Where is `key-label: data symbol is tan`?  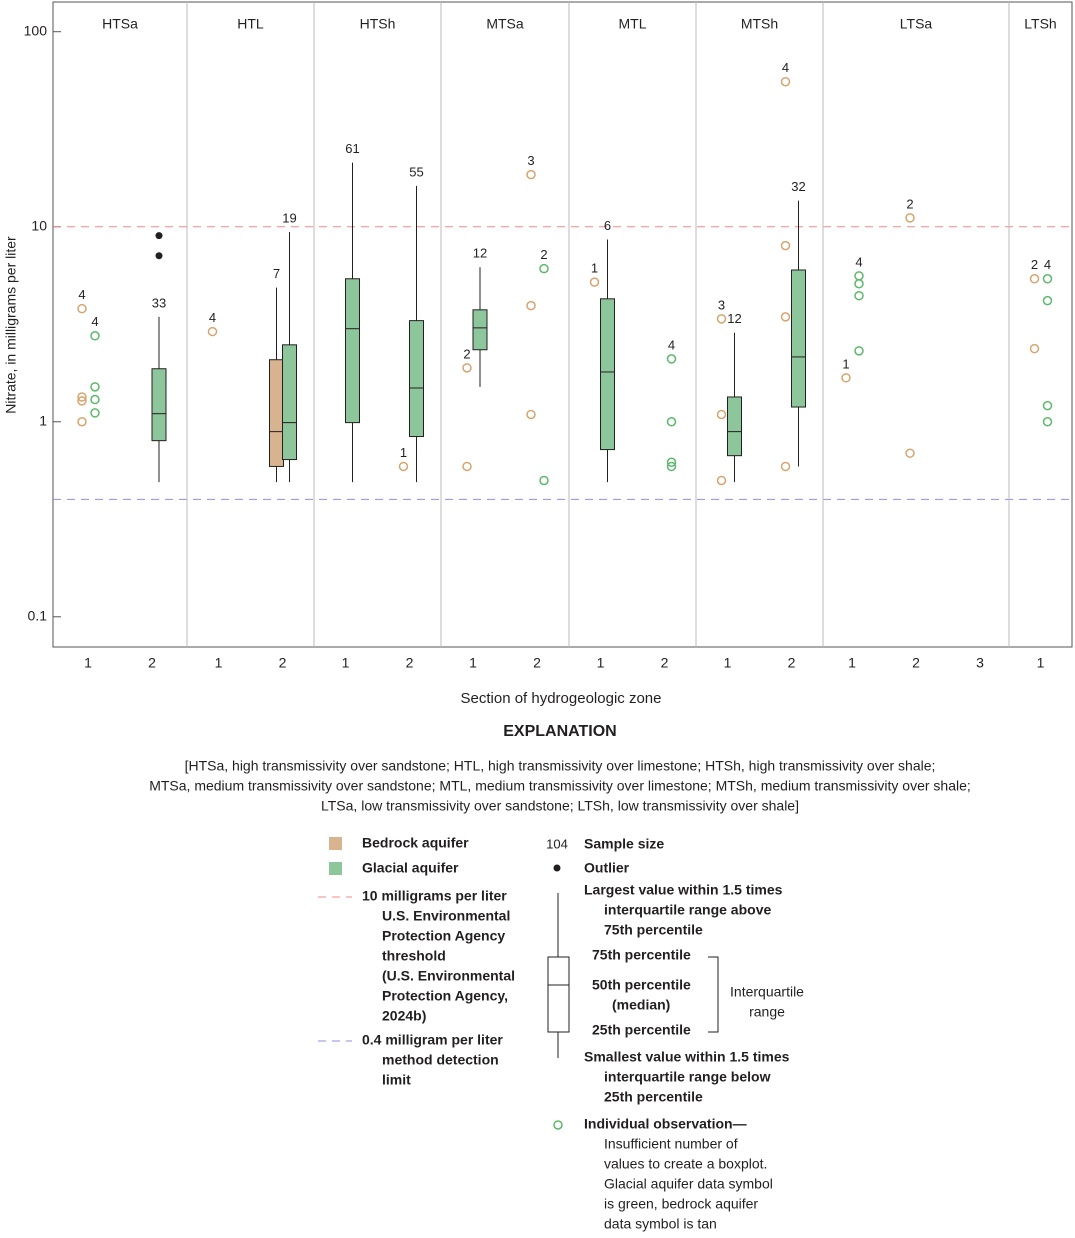 key-label: data symbol is tan is located at coordinates (660, 1224).